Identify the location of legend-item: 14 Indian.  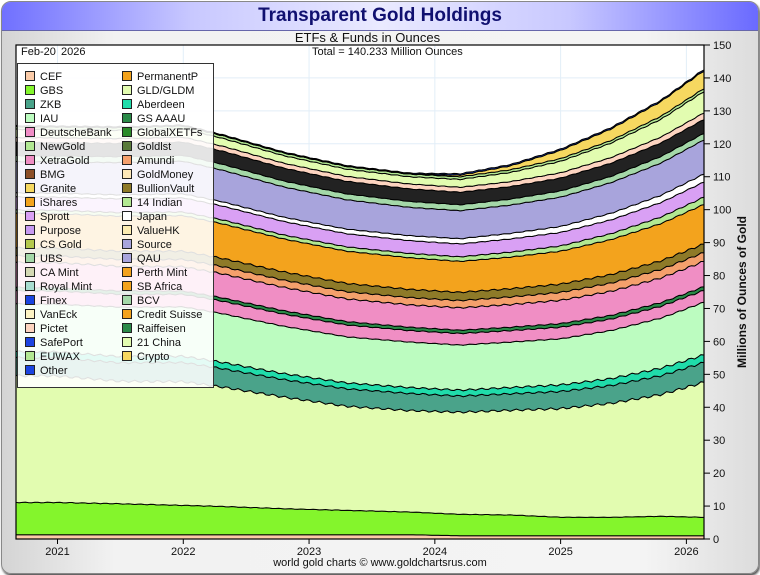
(152, 203).